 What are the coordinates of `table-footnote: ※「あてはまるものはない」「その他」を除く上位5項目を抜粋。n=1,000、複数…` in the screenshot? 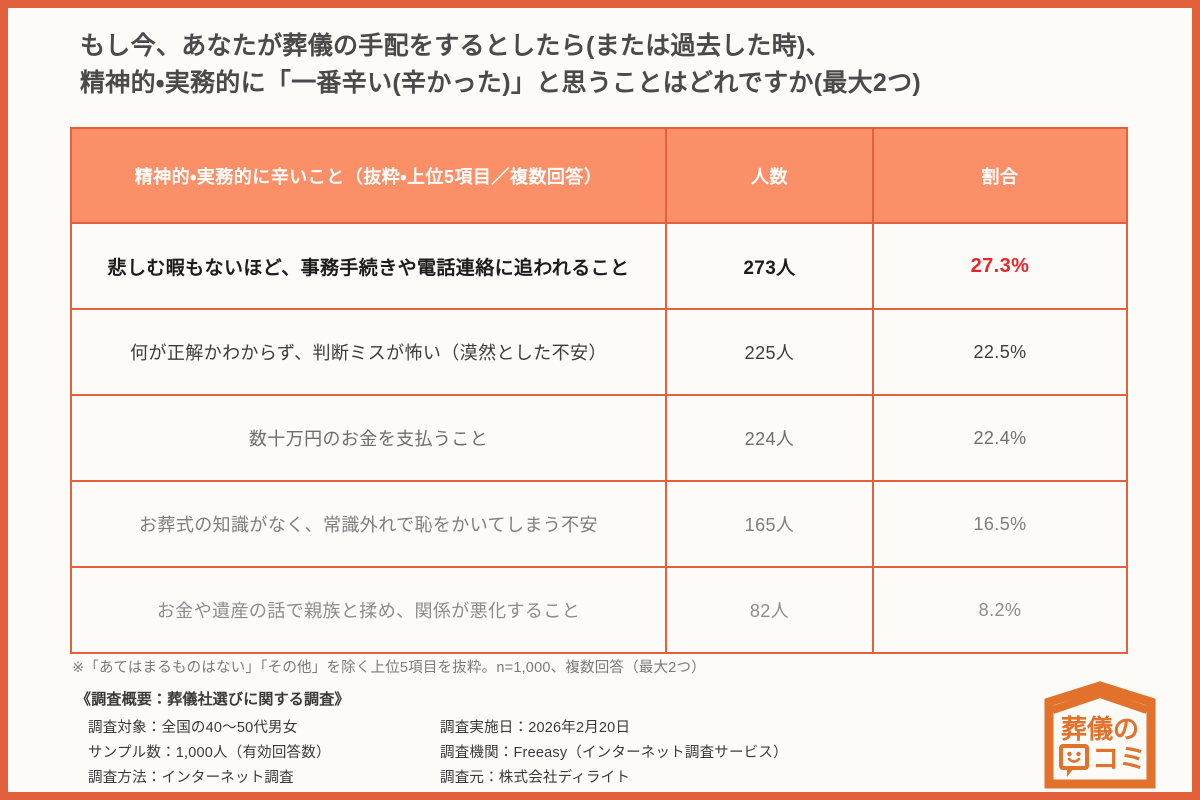 It's located at (389, 668).